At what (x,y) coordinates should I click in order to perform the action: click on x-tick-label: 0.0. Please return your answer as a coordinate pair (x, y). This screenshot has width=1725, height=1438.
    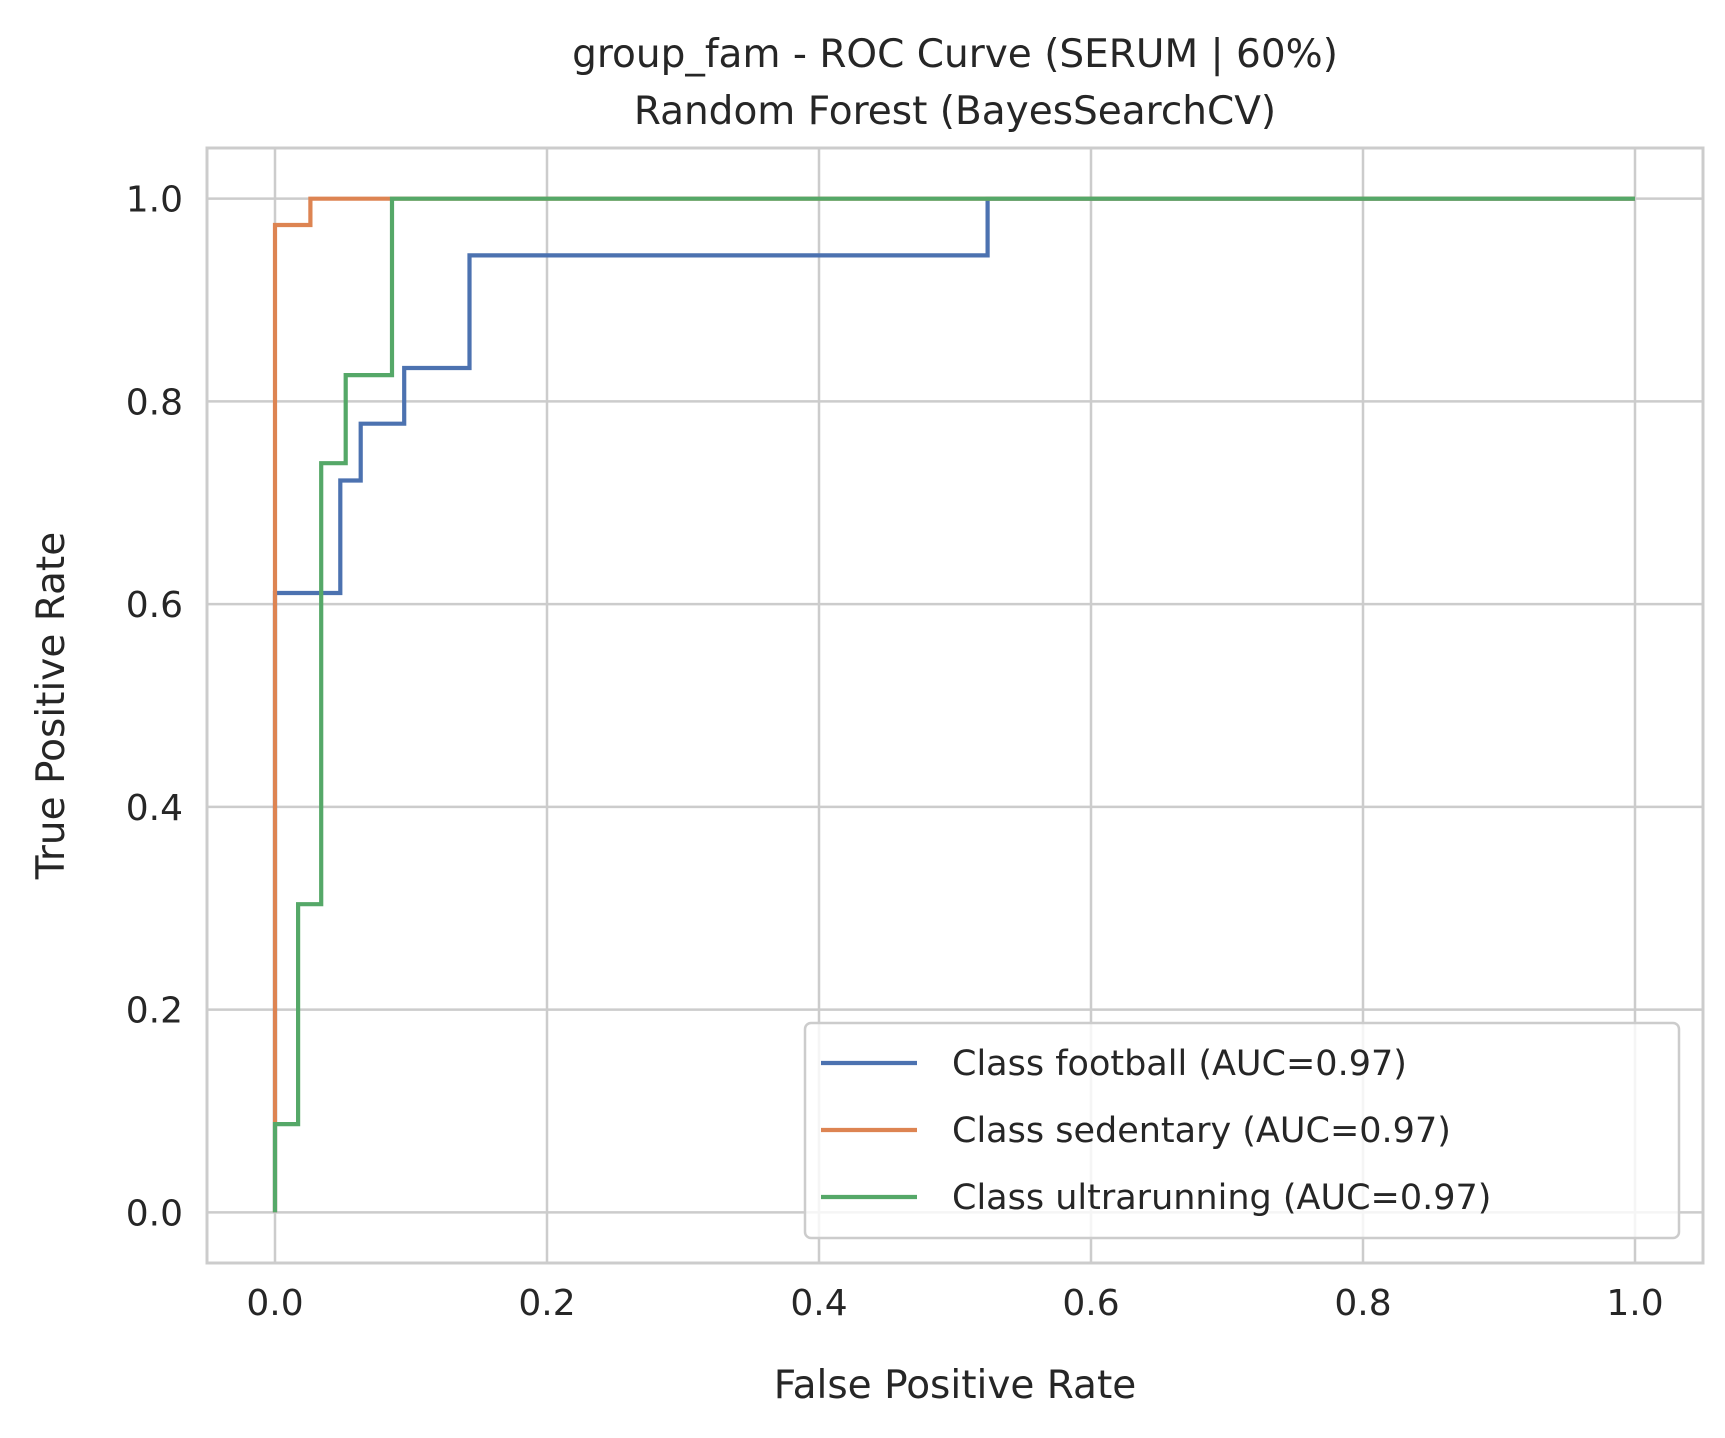
    Looking at the image, I should click on (274, 1303).